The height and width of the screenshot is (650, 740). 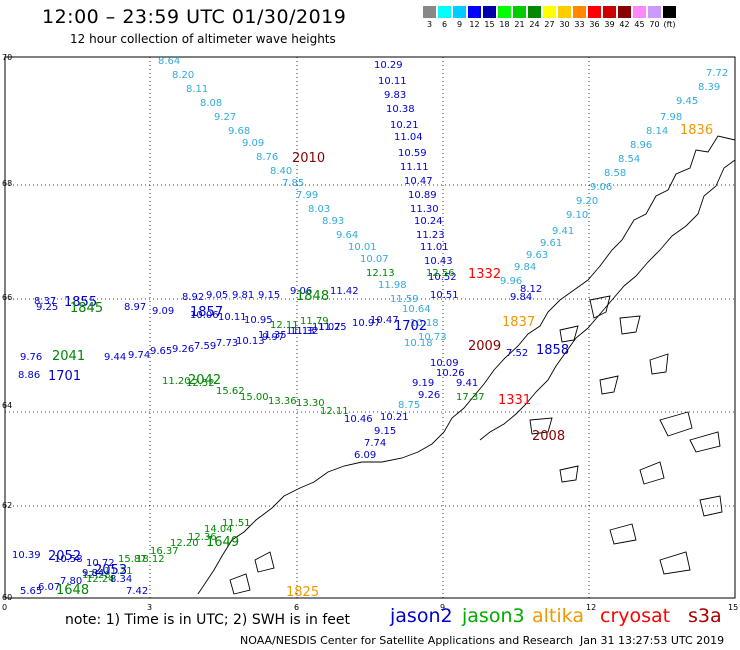 What do you see at coordinates (258, 320) in the screenshot?
I see `wave-height-value: 10.95` at bounding box center [258, 320].